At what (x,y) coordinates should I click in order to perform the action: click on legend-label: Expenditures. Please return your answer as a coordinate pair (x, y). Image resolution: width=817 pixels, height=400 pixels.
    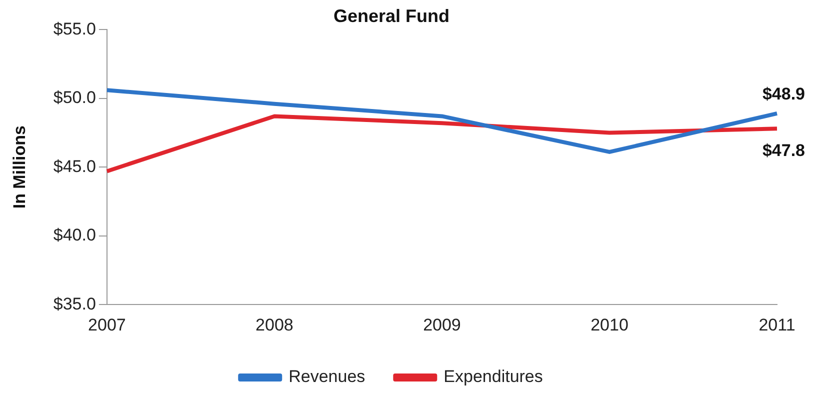
    Looking at the image, I should click on (493, 376).